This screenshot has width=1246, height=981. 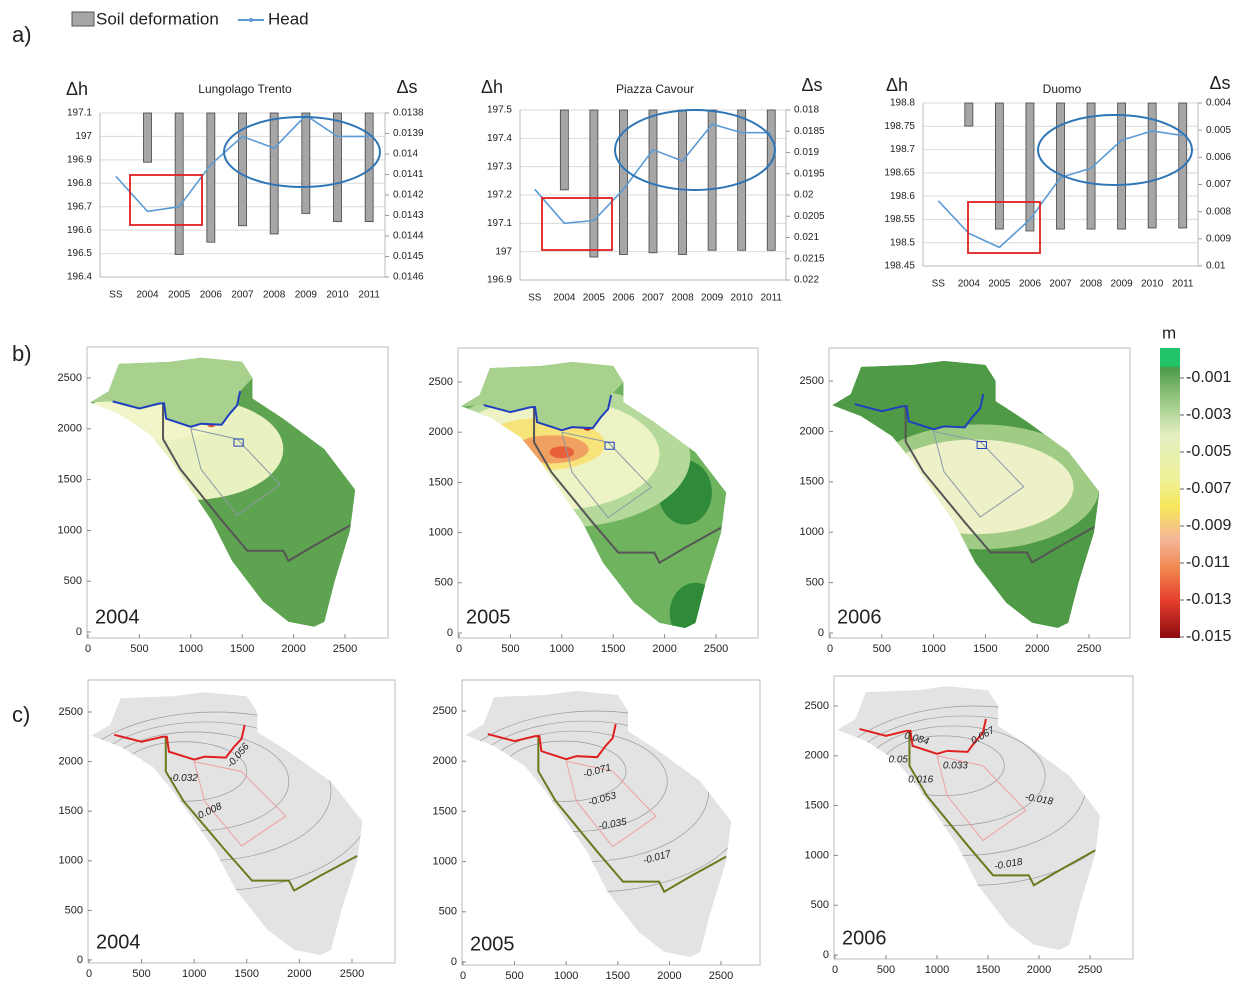 What do you see at coordinates (609, 445) in the screenshot?
I see `building` at bounding box center [609, 445].